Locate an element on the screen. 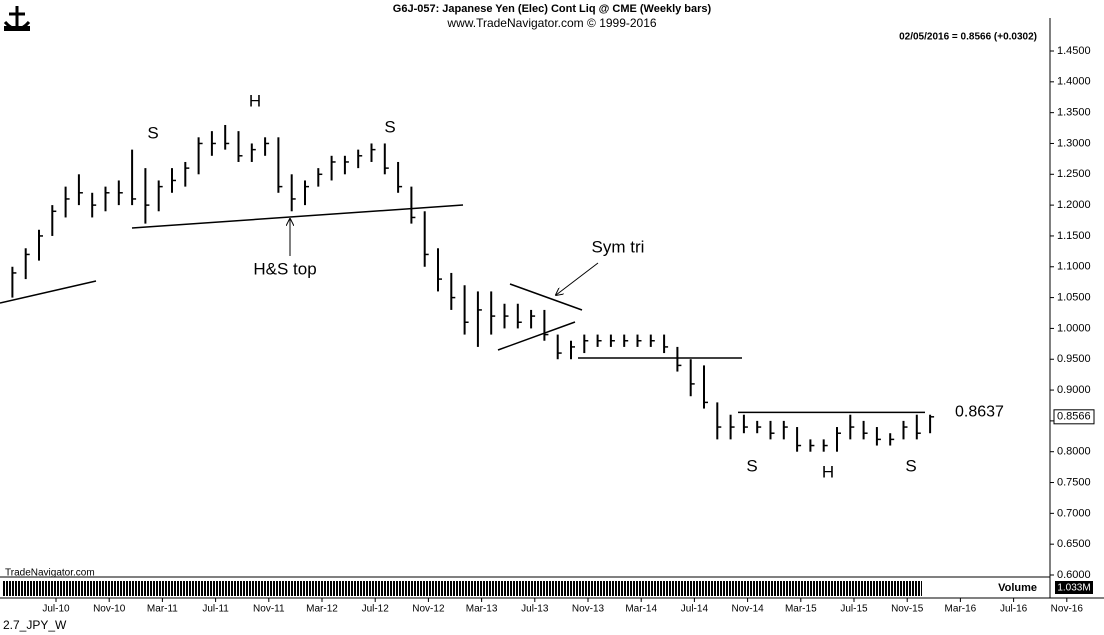 The height and width of the screenshot is (635, 1104). watermark: TradeNavigator.com is located at coordinates (50, 573).